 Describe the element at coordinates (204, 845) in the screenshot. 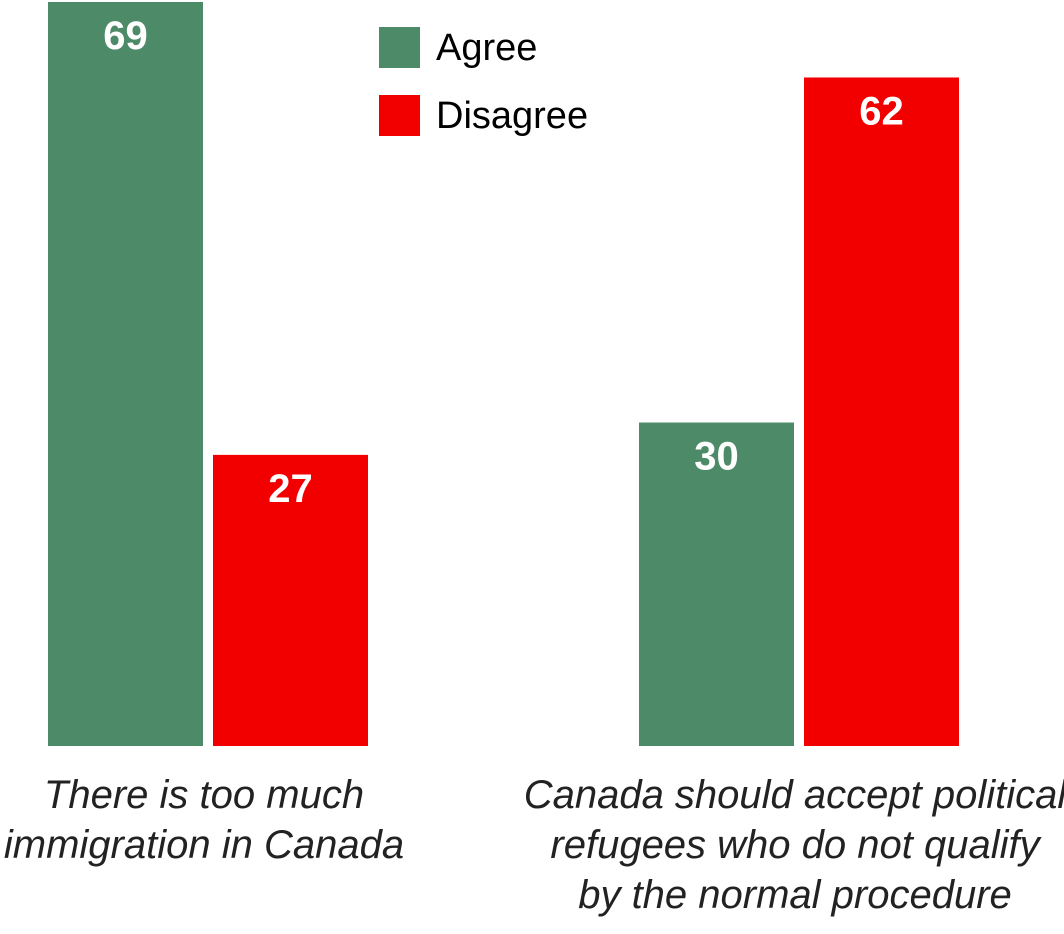

I see `category-label-1-line-2: immigration in Canada` at that location.